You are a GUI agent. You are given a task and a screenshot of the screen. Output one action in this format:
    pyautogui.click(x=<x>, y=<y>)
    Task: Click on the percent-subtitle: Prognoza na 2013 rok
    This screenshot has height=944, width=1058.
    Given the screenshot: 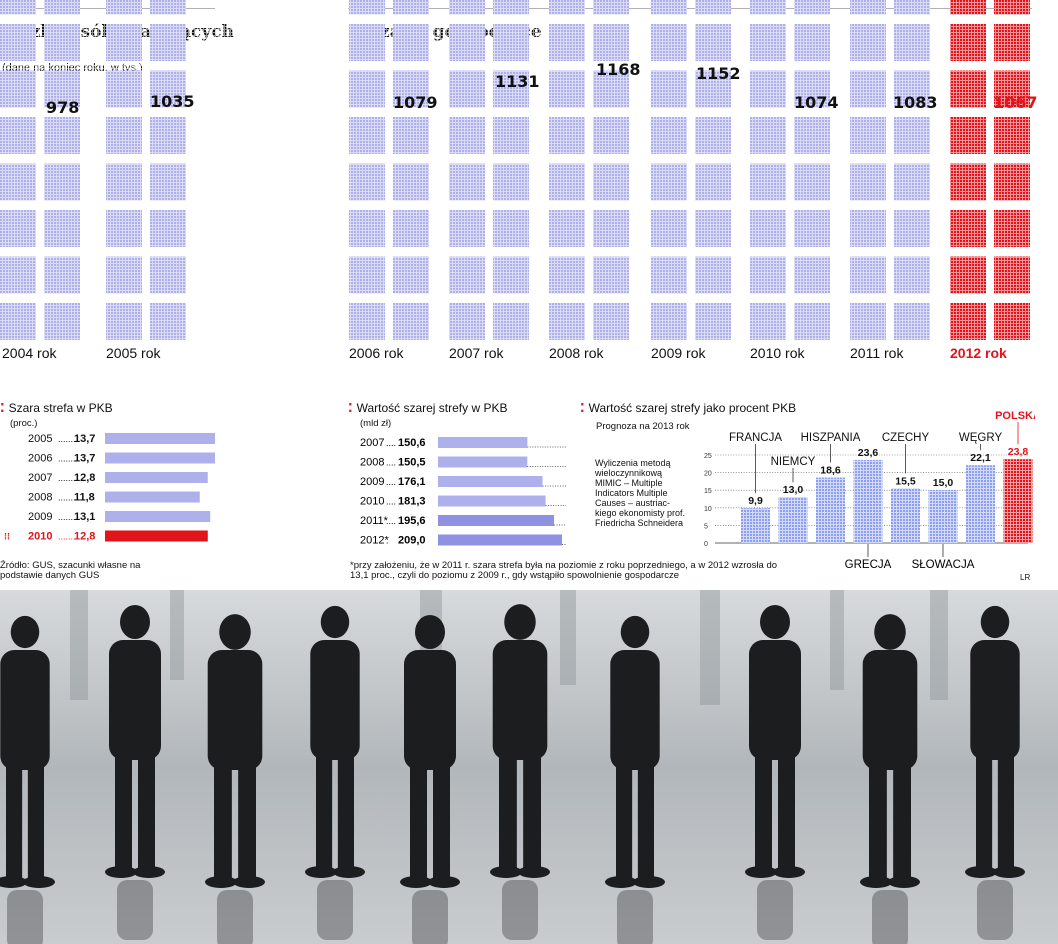 What is the action you would take?
    pyautogui.click(x=643, y=426)
    